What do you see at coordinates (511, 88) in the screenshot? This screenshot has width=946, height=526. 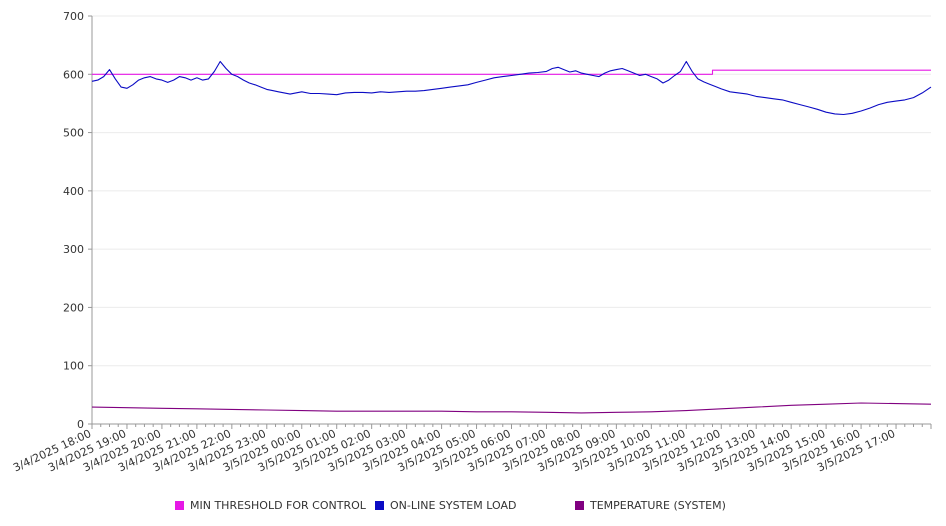 I see `system-load-line` at bounding box center [511, 88].